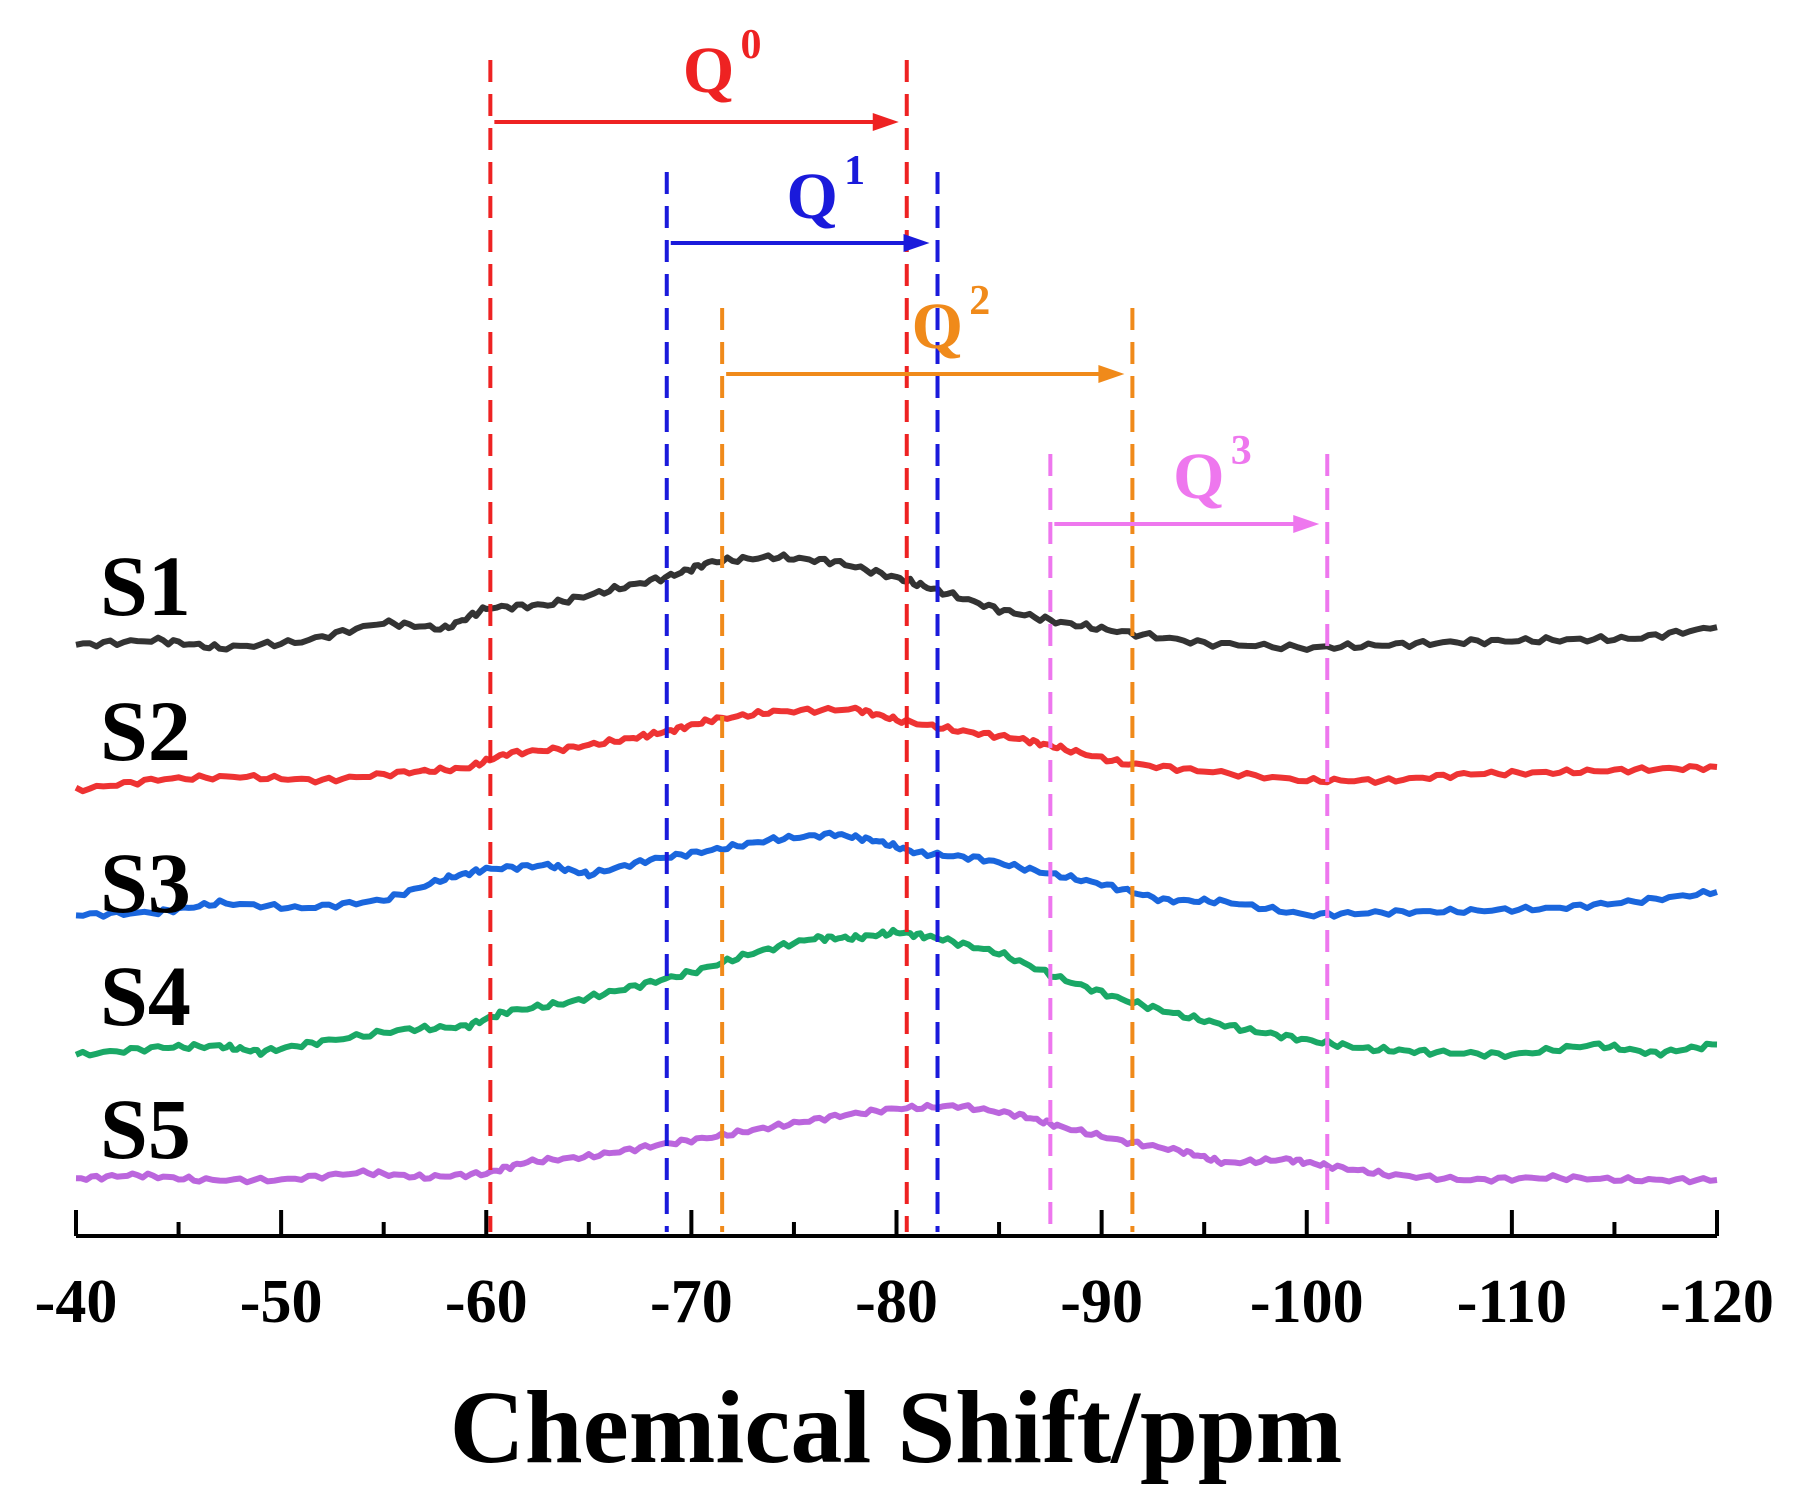  I want to click on x-axis: -40 -50 -60 -70 -80 -90 -100 -110 -120, so click(904, 1273).